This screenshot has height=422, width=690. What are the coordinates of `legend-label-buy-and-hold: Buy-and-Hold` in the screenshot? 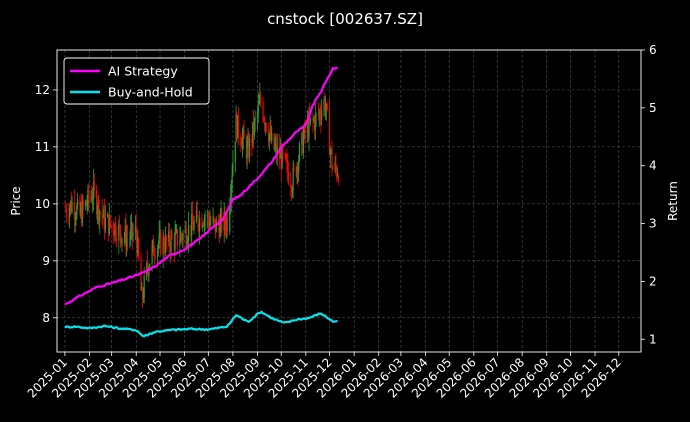 It's located at (150, 92).